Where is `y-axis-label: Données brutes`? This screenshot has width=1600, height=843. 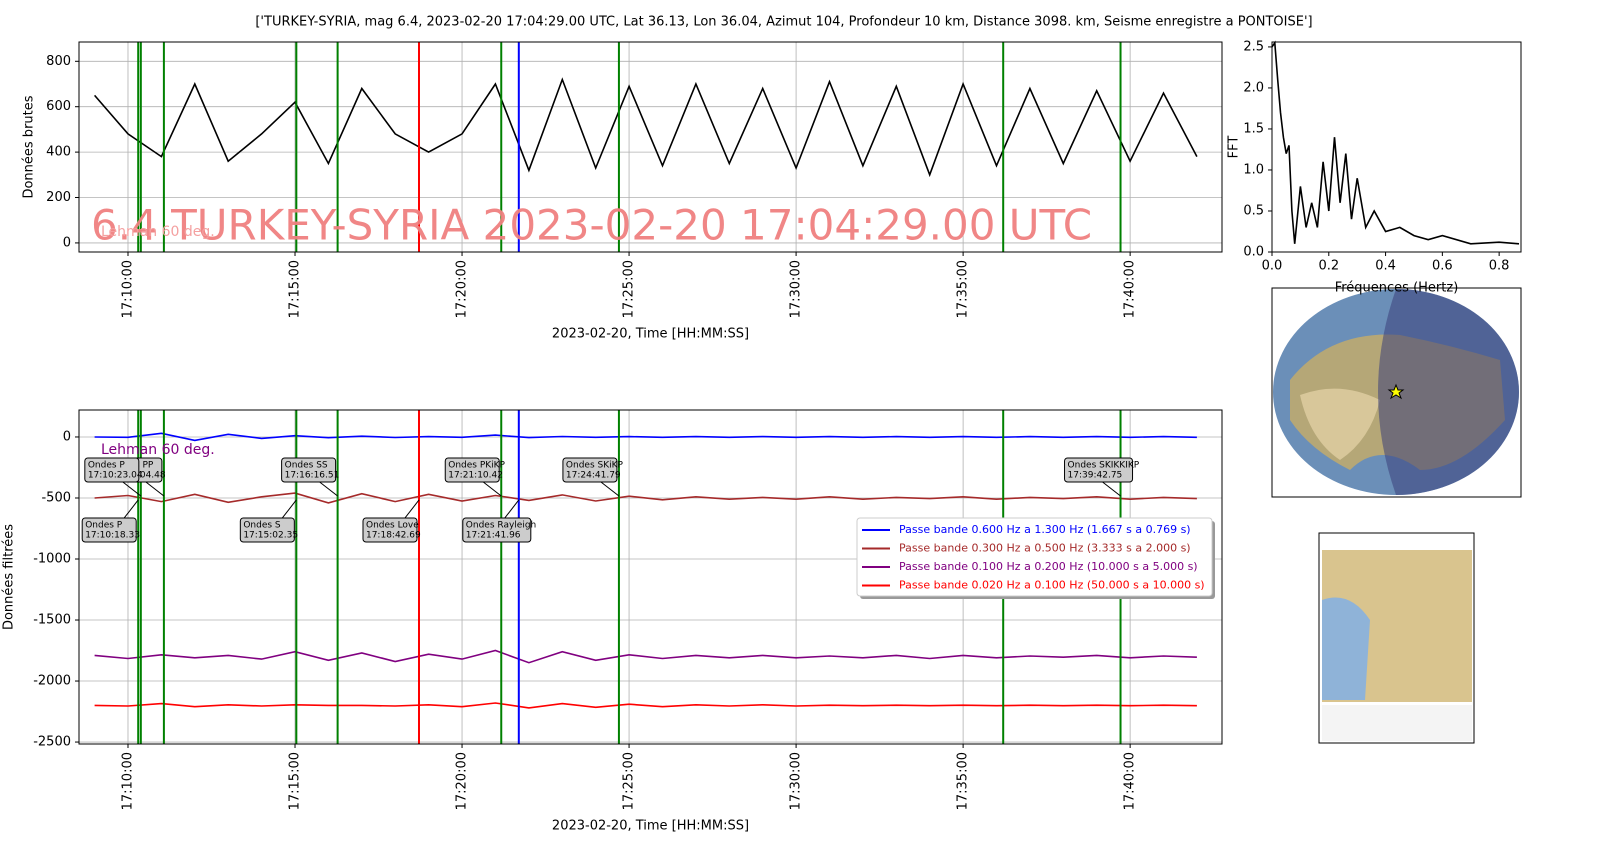 y-axis-label: Données brutes is located at coordinates (29, 146).